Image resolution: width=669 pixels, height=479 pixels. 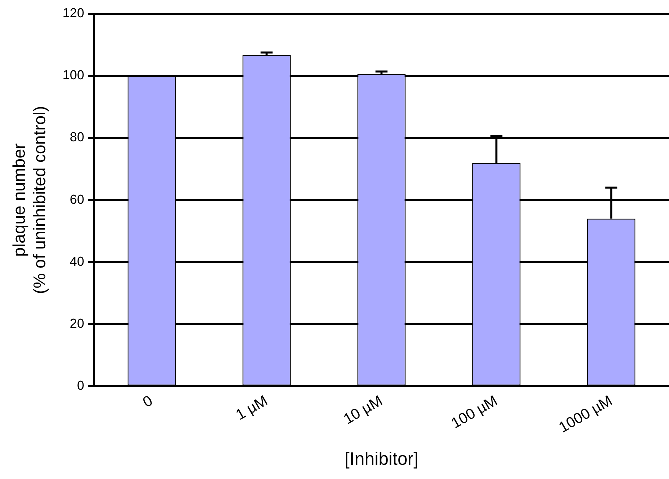 I want to click on x-axis-title: [Inhibitor], so click(x=381, y=459).